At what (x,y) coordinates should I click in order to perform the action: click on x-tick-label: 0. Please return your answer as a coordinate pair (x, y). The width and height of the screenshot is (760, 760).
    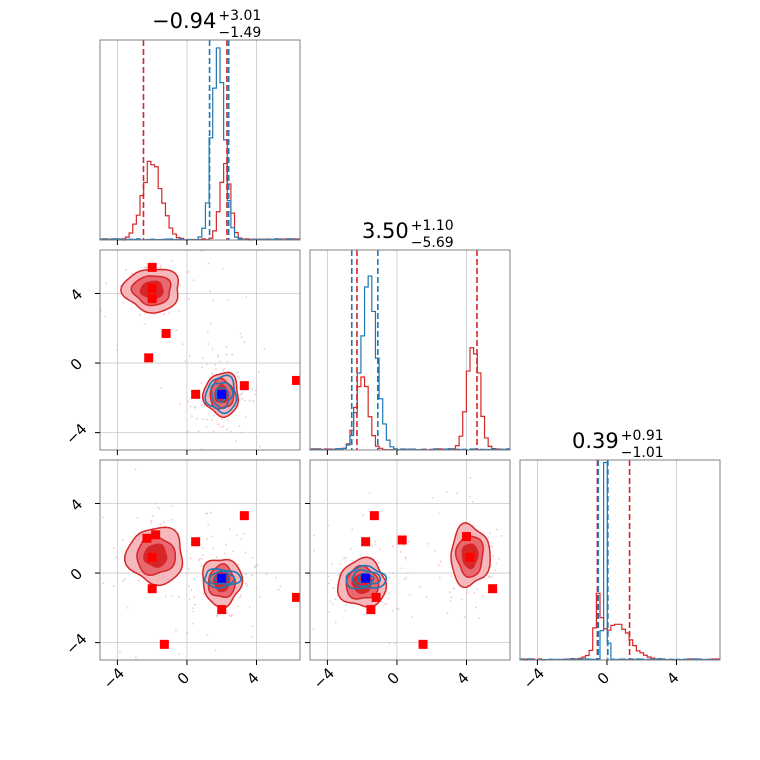
    Looking at the image, I should click on (183, 678).